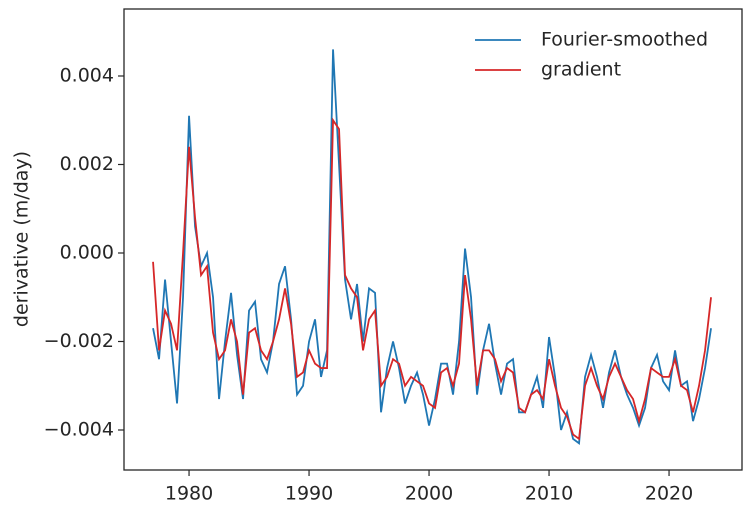 The height and width of the screenshot is (515, 752). Describe the element at coordinates (87, 75) in the screenshot. I see `y-tick-label: 0.004` at that location.